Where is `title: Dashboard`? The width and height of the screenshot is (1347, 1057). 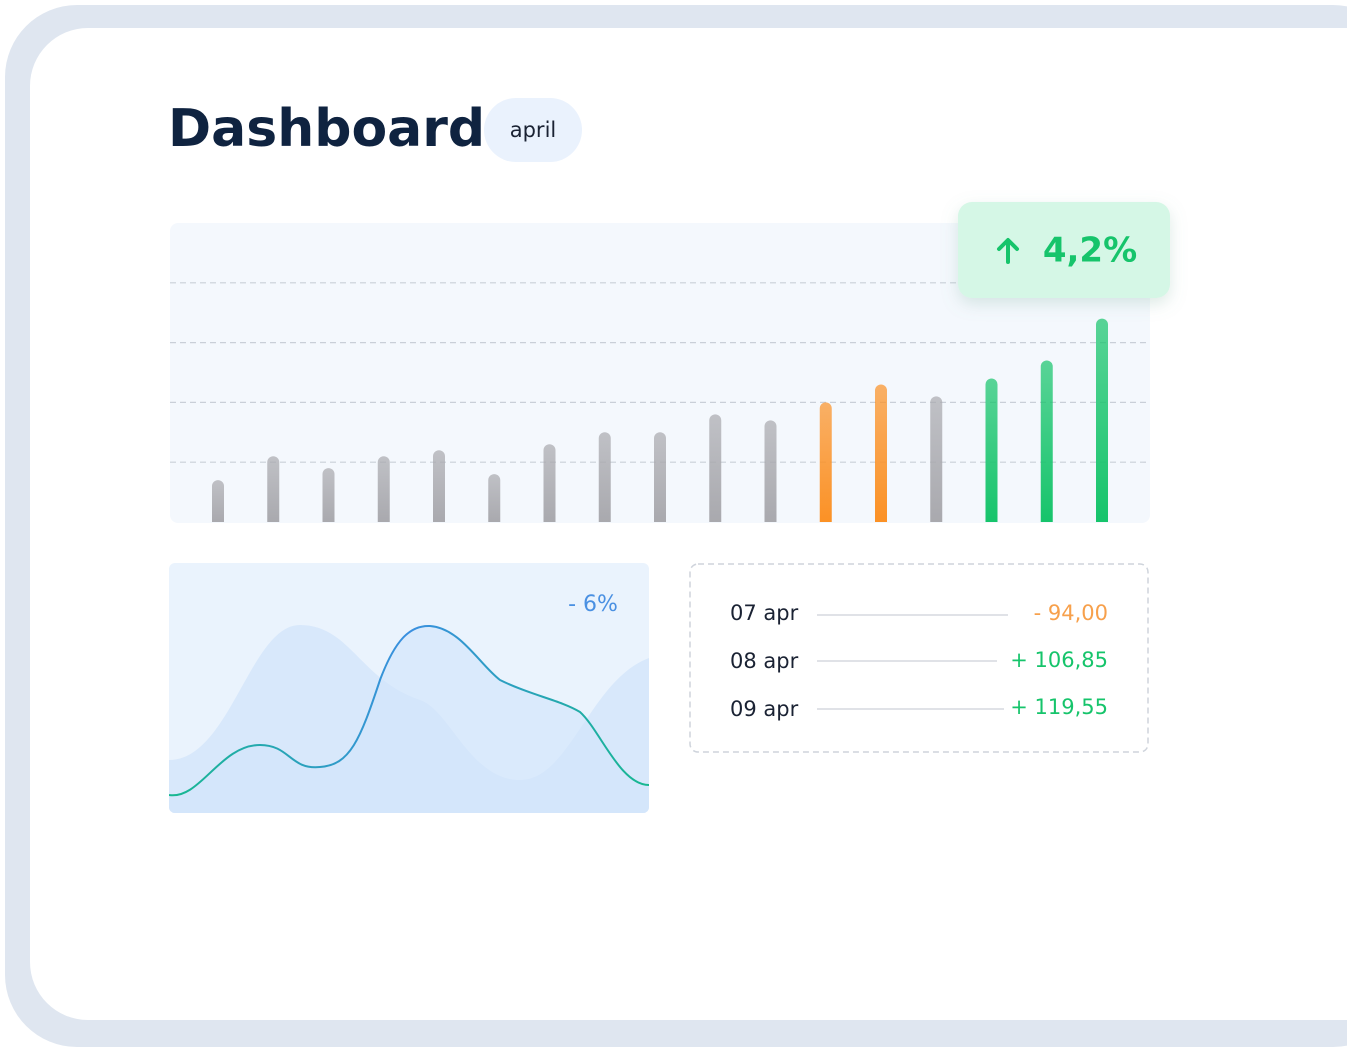 title: Dashboard is located at coordinates (326, 129).